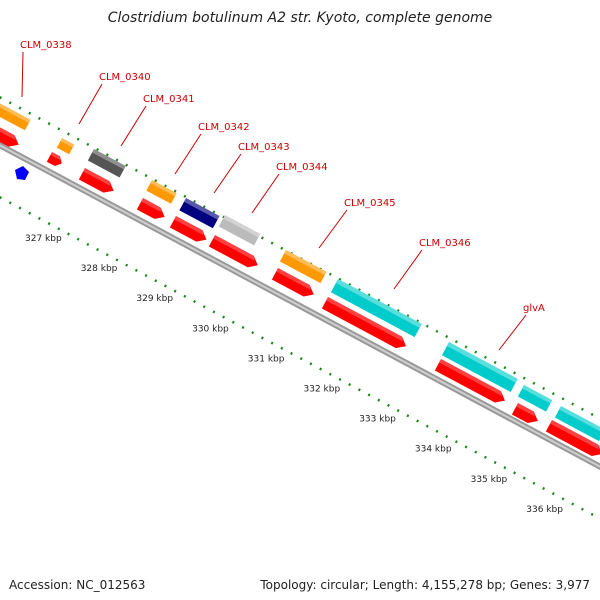  What do you see at coordinates (322, 390) in the screenshot?
I see `kbp-tick-label: 332 kbp` at bounding box center [322, 390].